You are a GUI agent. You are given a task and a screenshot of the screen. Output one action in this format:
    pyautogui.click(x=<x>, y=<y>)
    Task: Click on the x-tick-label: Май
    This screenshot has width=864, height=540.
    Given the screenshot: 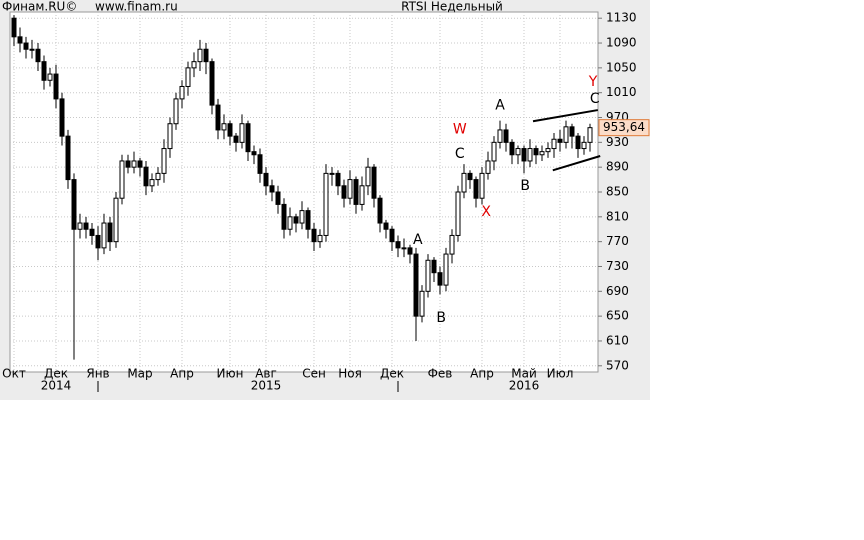 What is the action you would take?
    pyautogui.click(x=524, y=374)
    